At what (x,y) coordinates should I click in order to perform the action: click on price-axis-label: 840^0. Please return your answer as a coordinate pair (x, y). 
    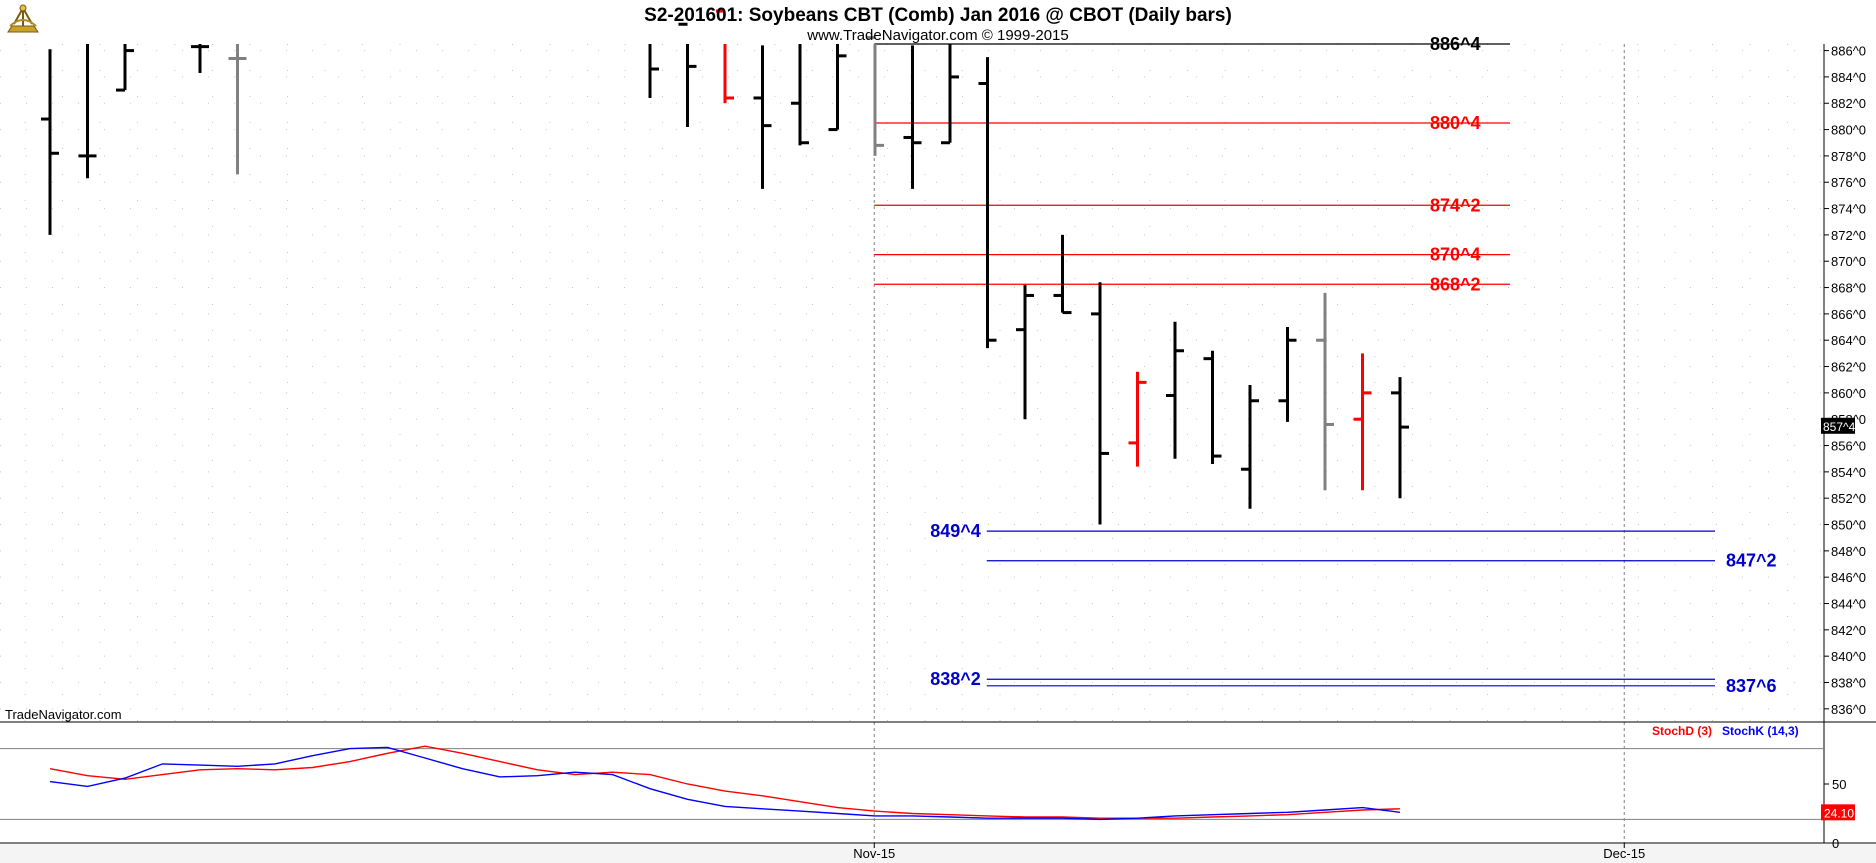
    Looking at the image, I should click on (1848, 656).